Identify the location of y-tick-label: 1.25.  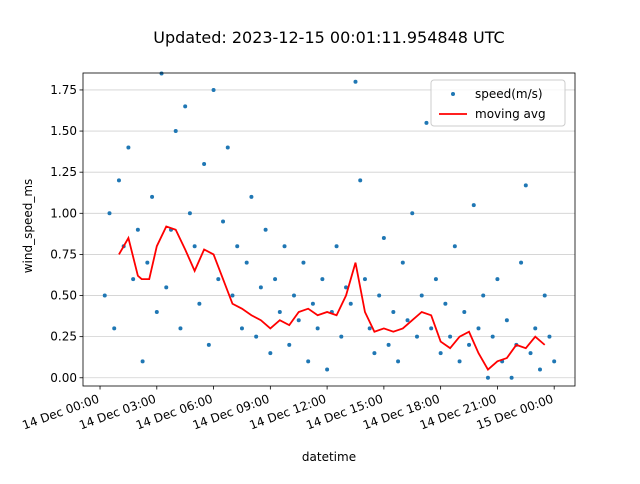
(63, 172).